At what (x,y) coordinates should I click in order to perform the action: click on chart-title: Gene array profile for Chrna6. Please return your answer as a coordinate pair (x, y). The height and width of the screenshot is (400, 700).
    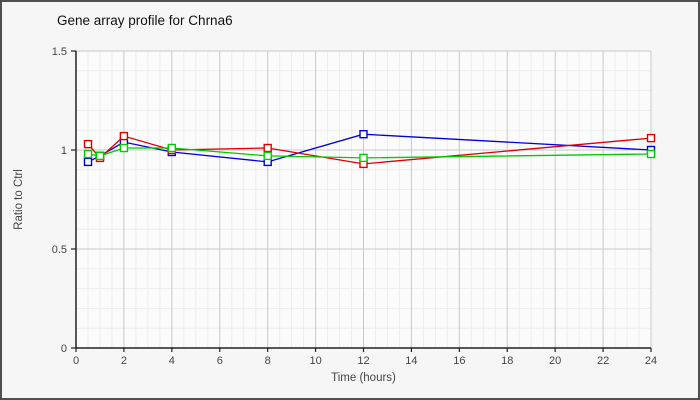
    Looking at the image, I should click on (145, 20).